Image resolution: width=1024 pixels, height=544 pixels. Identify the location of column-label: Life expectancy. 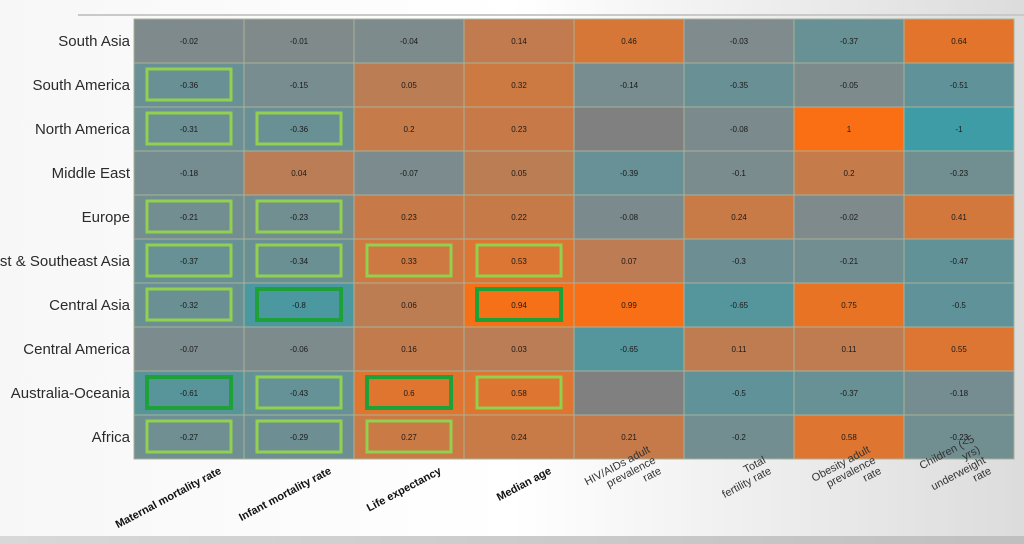
(404, 490).